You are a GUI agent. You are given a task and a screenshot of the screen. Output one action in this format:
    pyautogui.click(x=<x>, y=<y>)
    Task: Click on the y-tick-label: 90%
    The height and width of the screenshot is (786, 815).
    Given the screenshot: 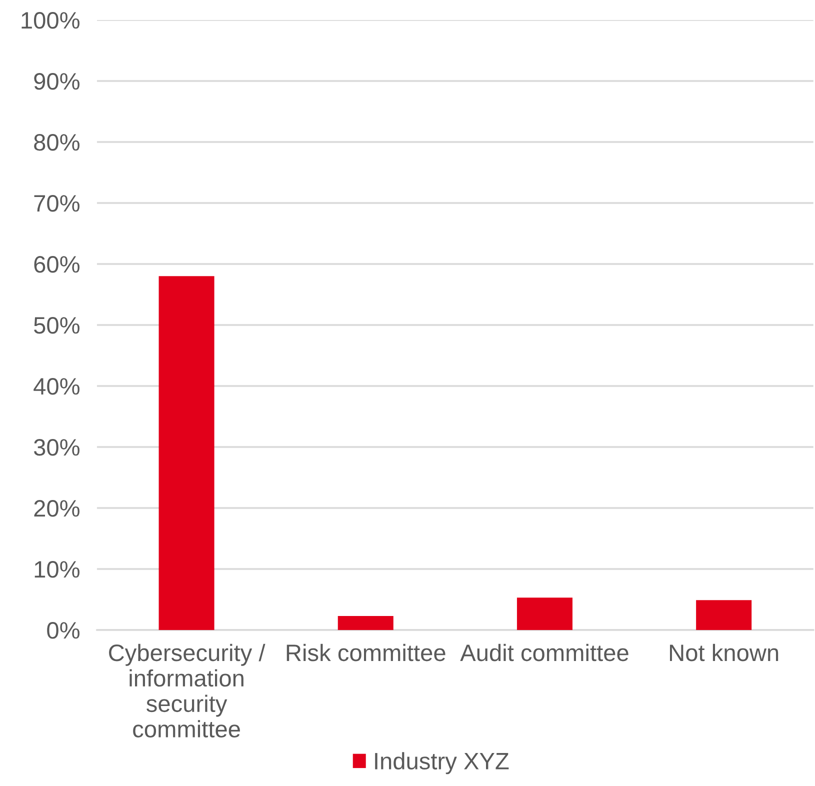 What is the action you would take?
    pyautogui.click(x=57, y=81)
    